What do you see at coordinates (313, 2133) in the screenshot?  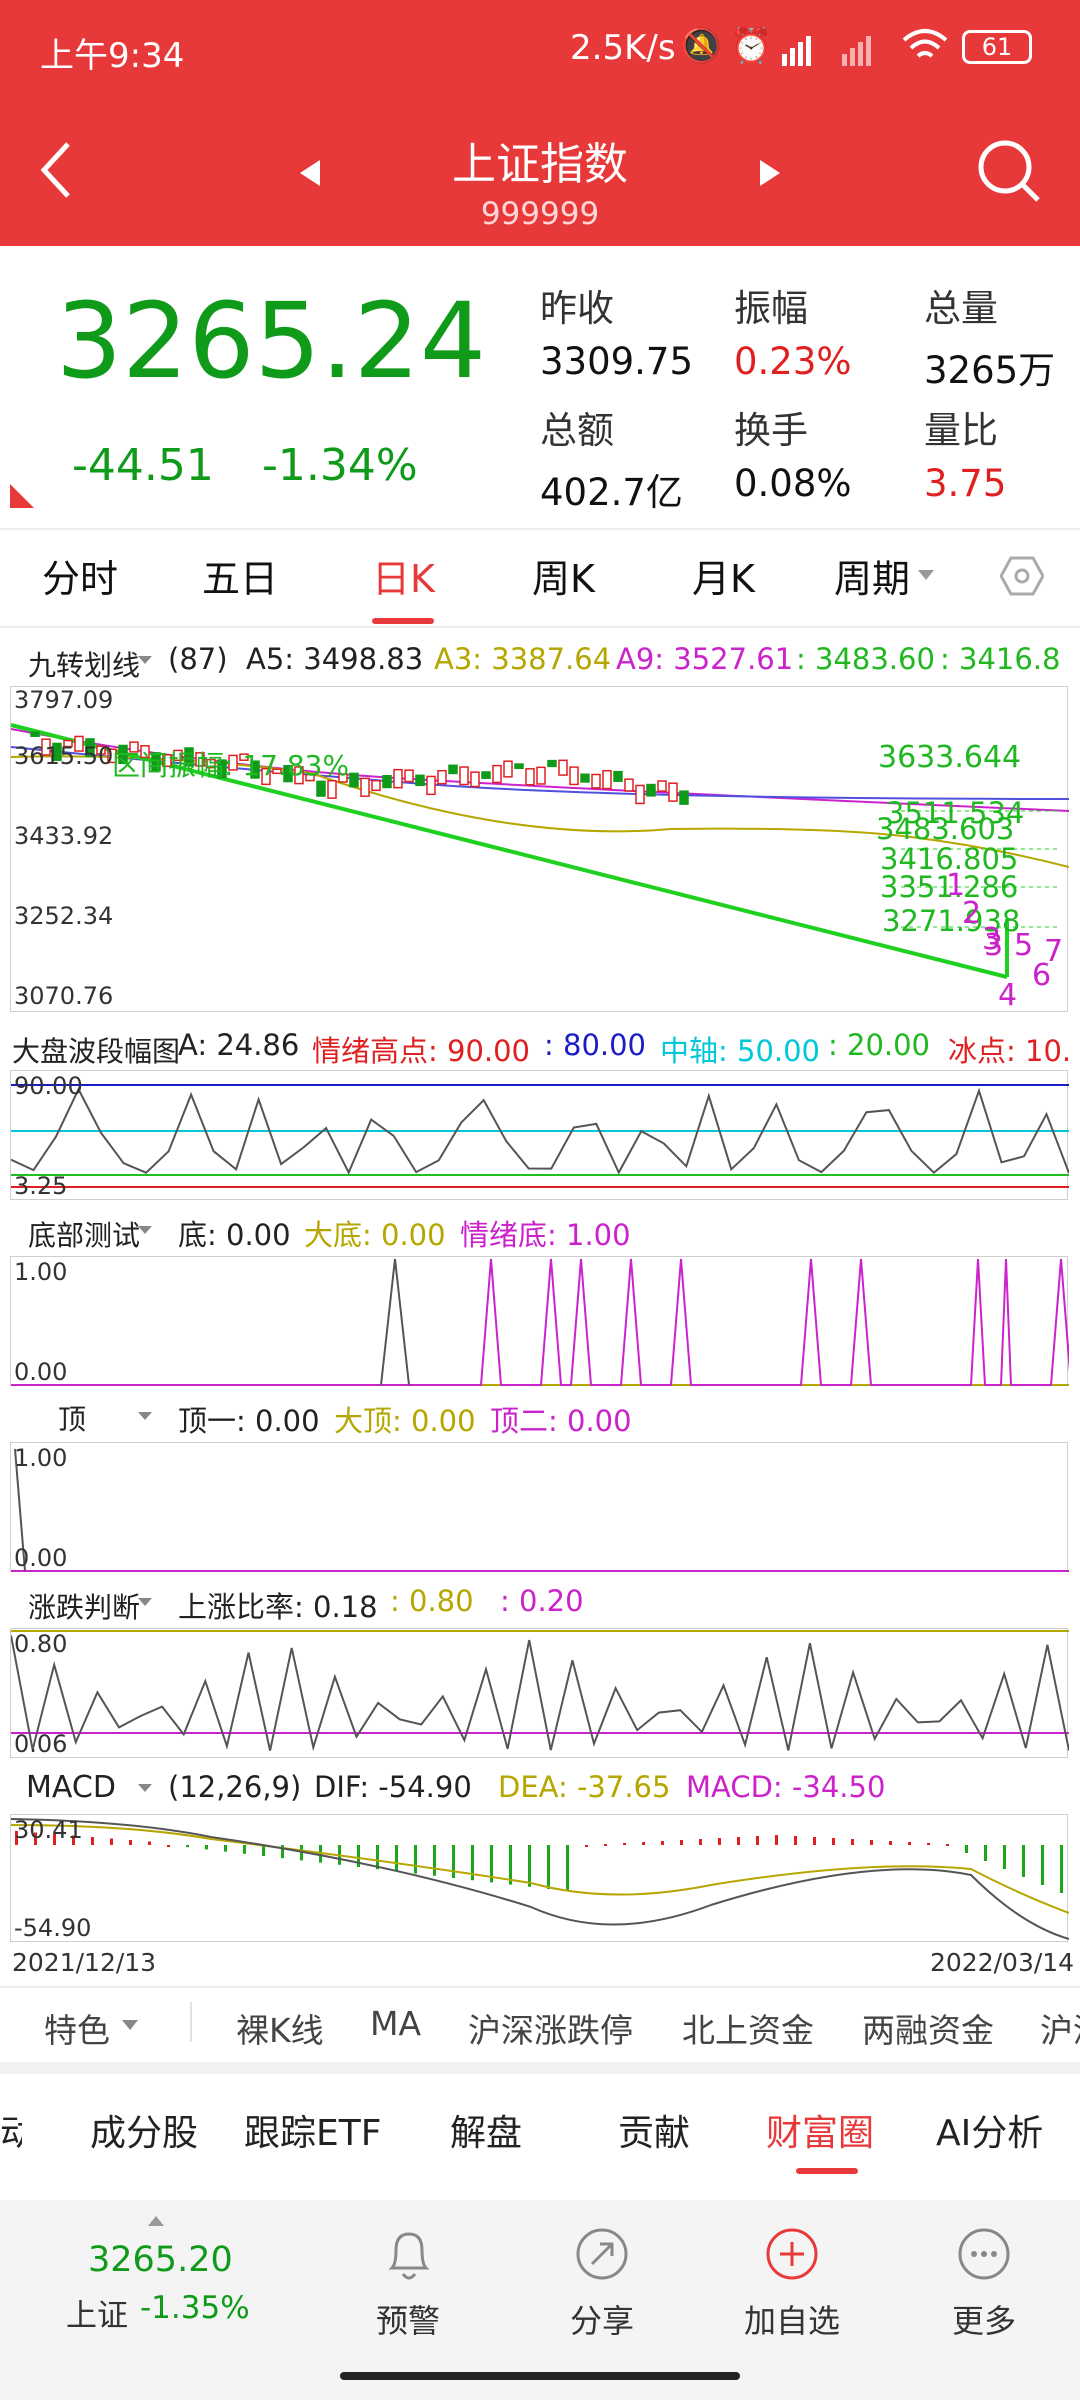 I see `subtab: 跟踪ETF` at bounding box center [313, 2133].